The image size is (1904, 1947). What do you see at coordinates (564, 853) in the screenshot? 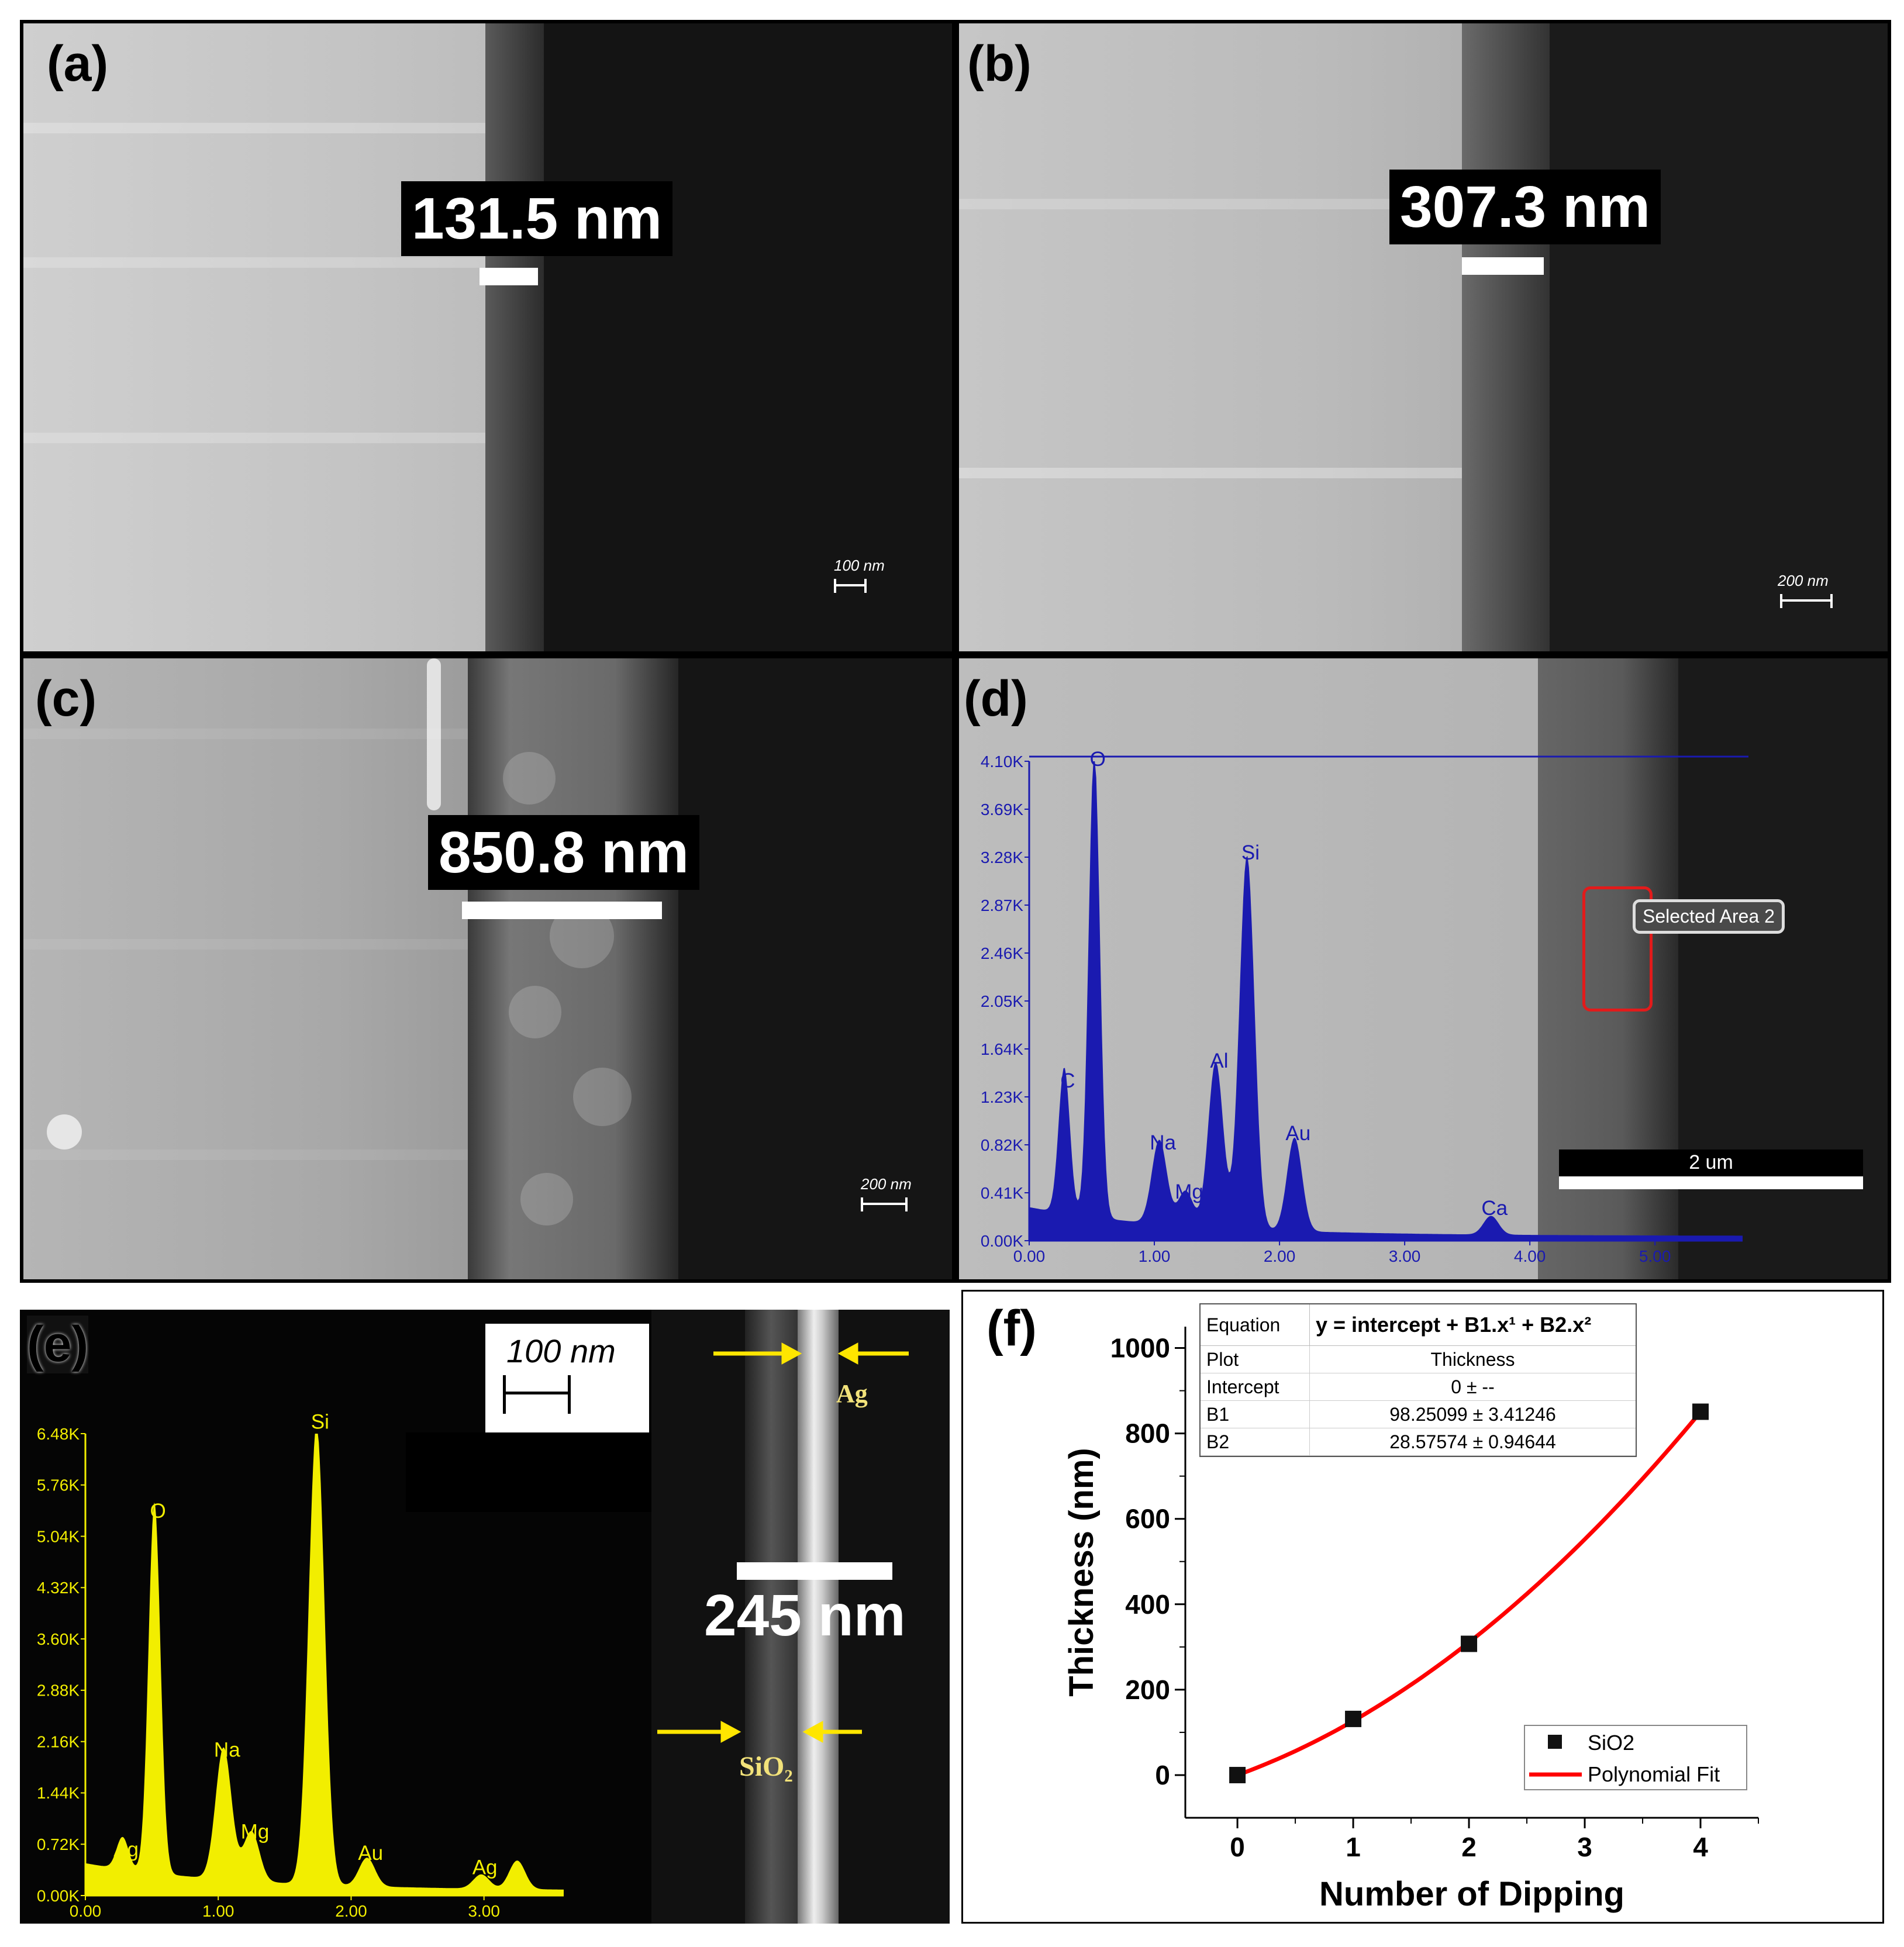
I see `thickness-label: 850.8 nm` at bounding box center [564, 853].